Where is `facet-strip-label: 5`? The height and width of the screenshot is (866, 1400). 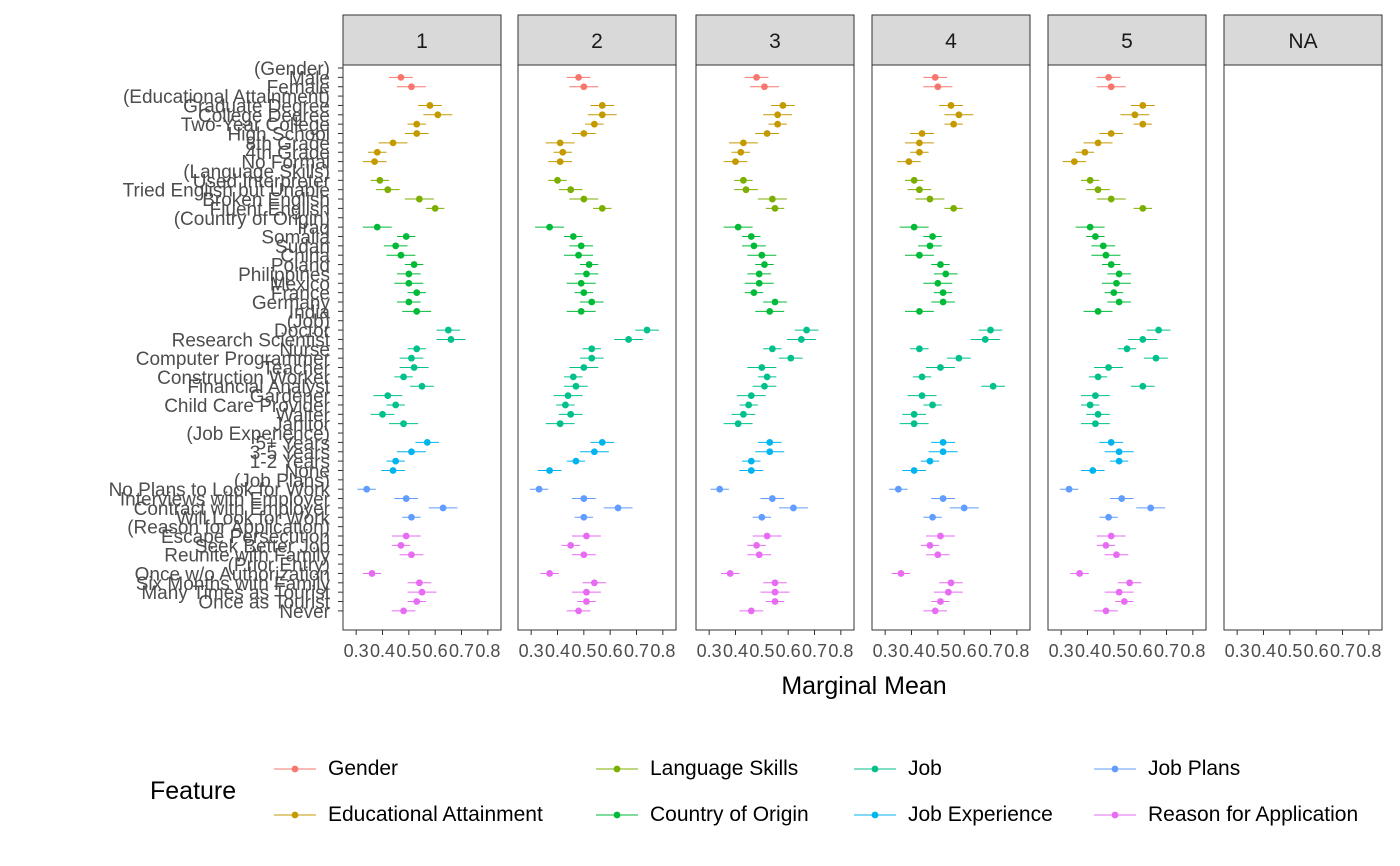
facet-strip-label: 5 is located at coordinates (1127, 41).